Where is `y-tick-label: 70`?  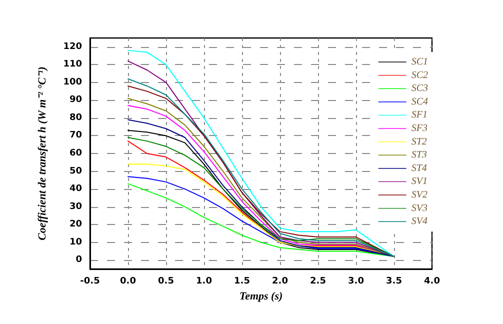 y-tick-label: 70 is located at coordinates (75, 135).